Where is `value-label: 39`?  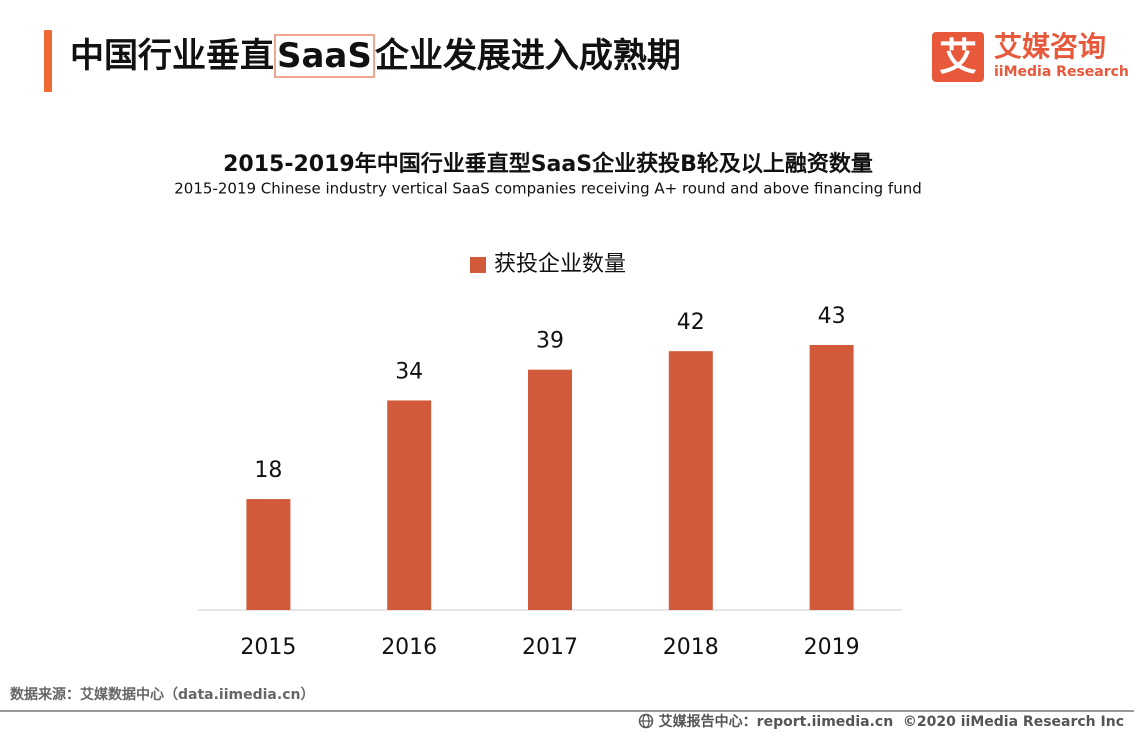
value-label: 39 is located at coordinates (550, 341).